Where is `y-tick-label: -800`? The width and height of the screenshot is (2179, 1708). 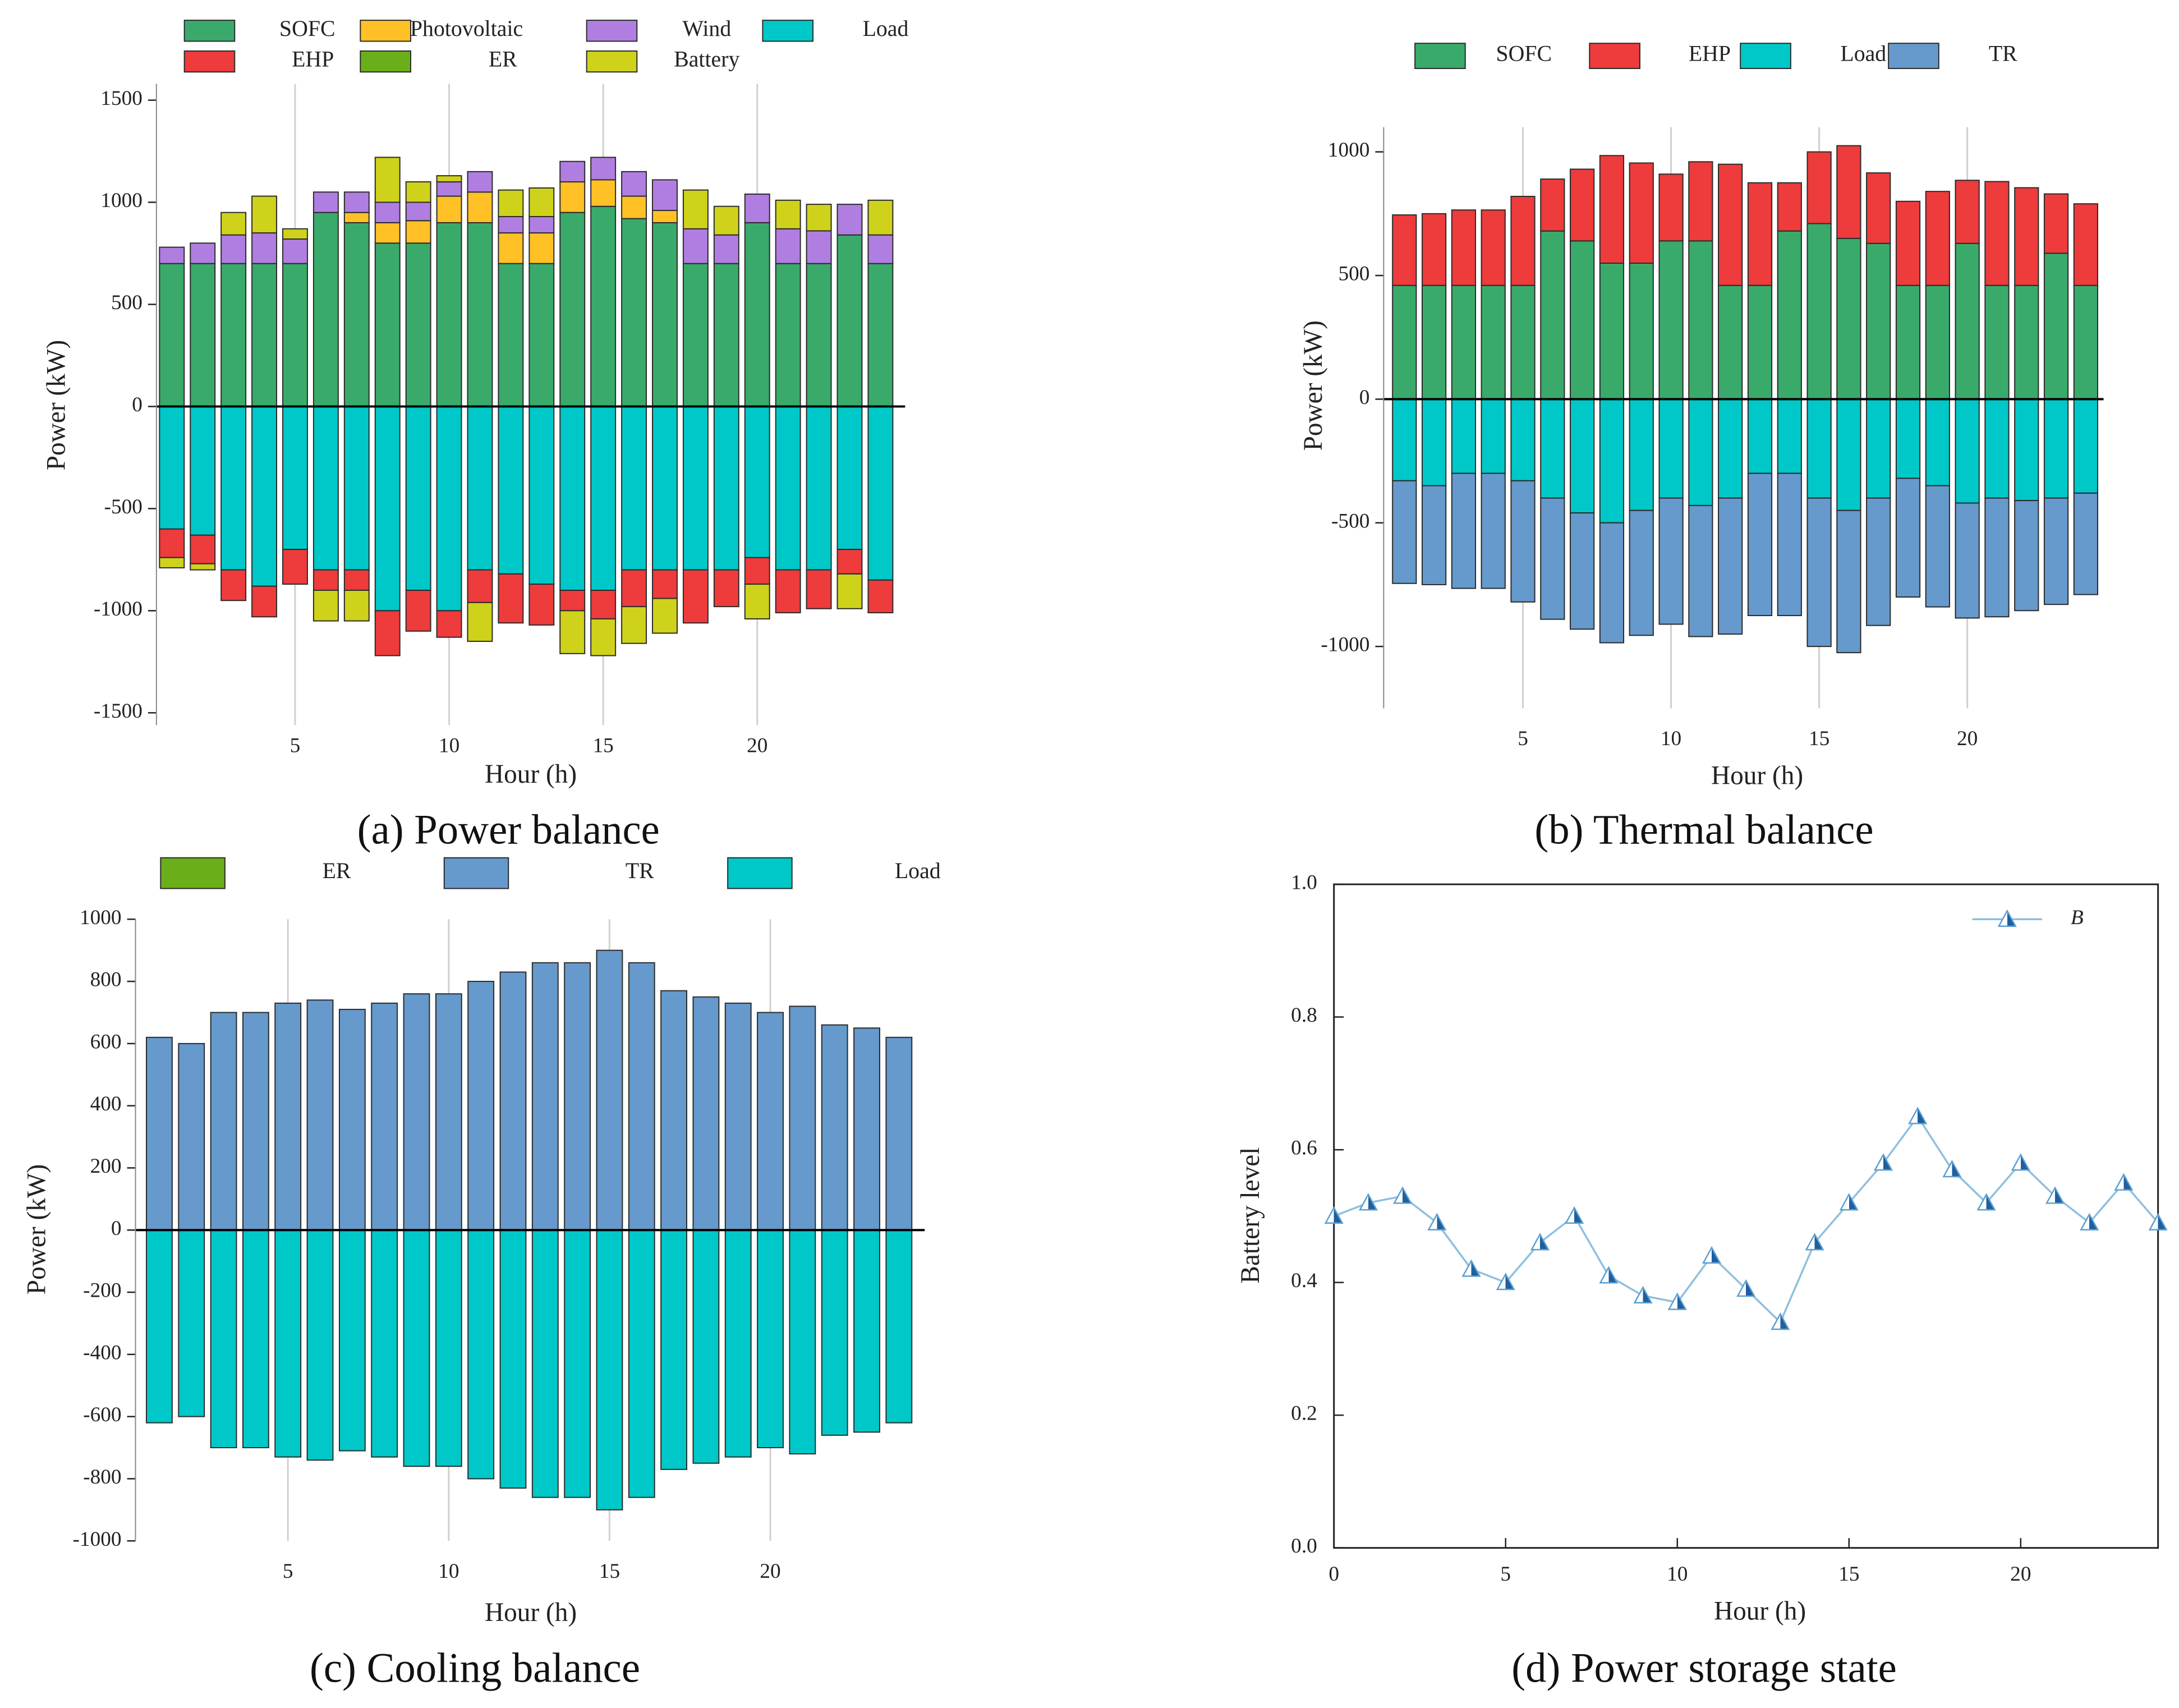
y-tick-label: -800 is located at coordinates (102, 1478).